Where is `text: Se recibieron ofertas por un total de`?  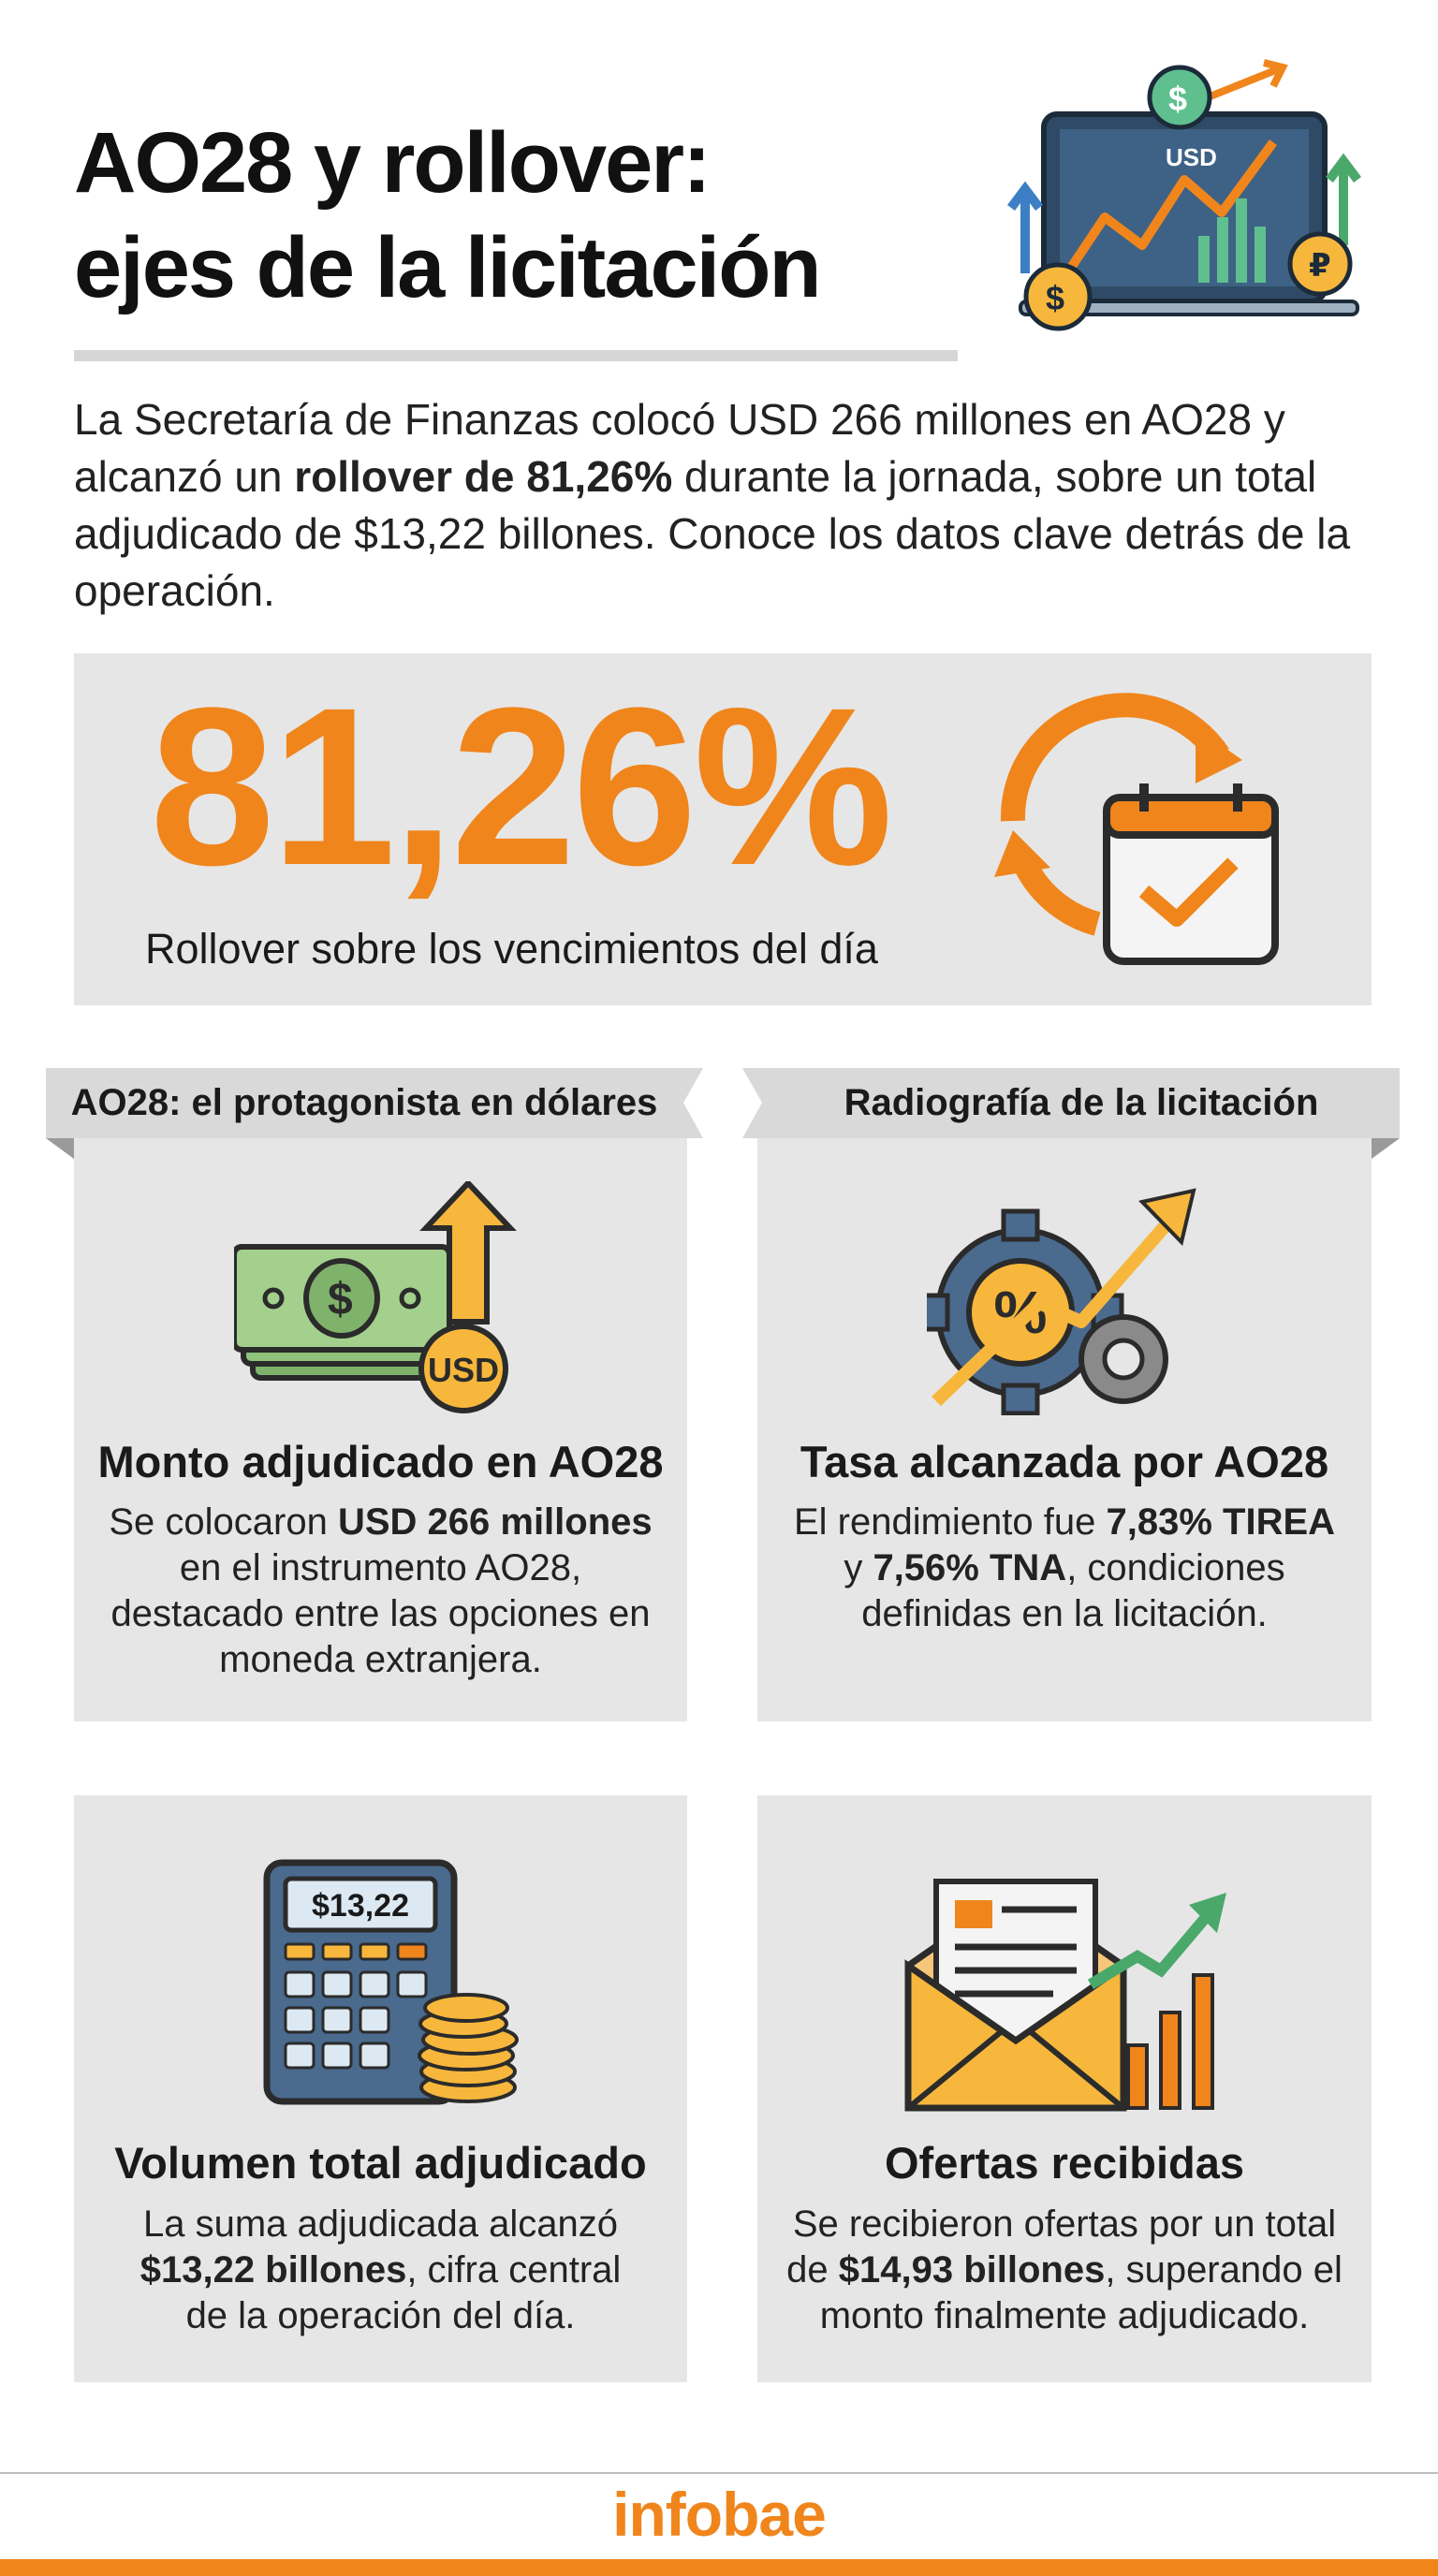 text: Se recibieron ofertas por un total de is located at coordinates (1061, 2247).